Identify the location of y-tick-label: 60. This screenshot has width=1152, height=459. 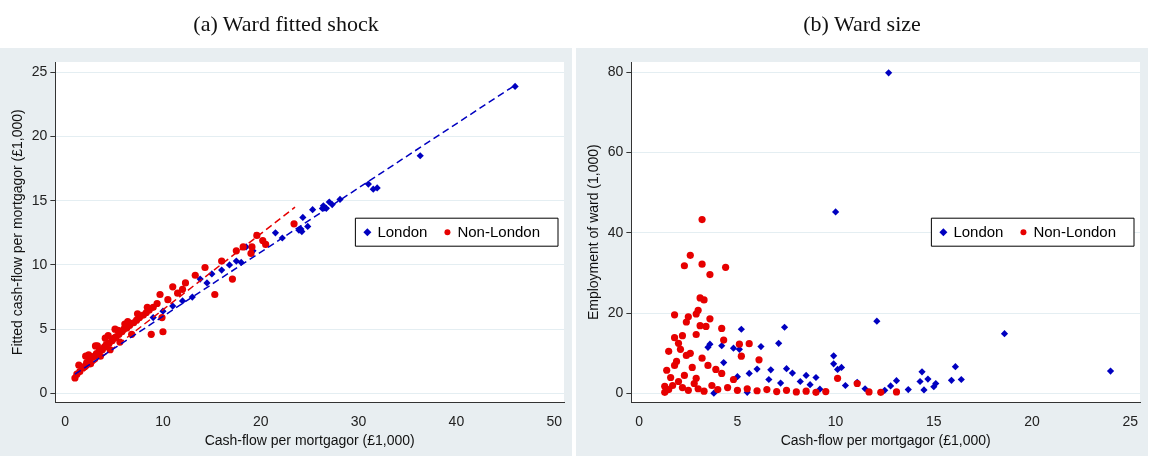
(615, 151).